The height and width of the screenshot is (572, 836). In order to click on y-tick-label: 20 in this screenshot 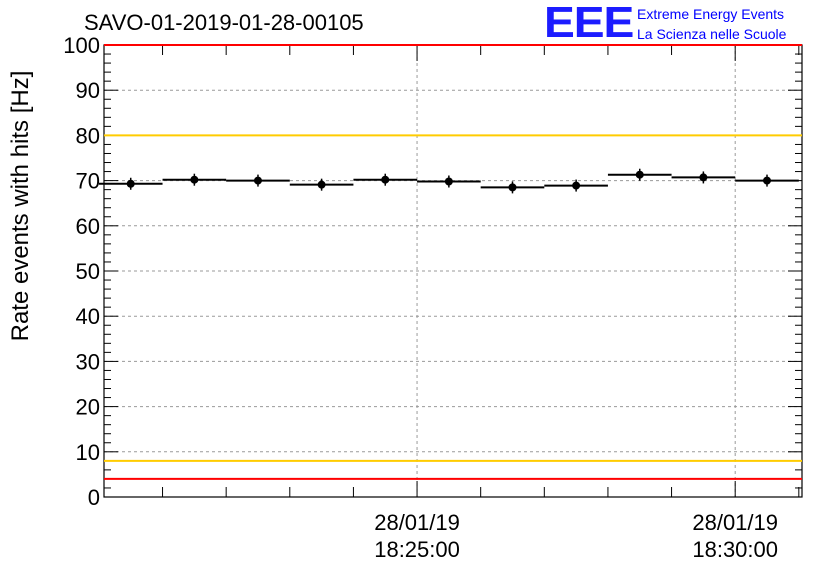, I will do `click(88, 407)`.